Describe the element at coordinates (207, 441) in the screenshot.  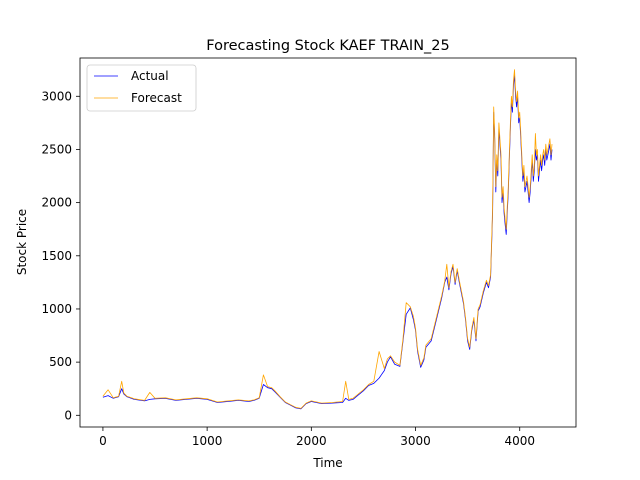
I see `x-tick-label: 1000` at that location.